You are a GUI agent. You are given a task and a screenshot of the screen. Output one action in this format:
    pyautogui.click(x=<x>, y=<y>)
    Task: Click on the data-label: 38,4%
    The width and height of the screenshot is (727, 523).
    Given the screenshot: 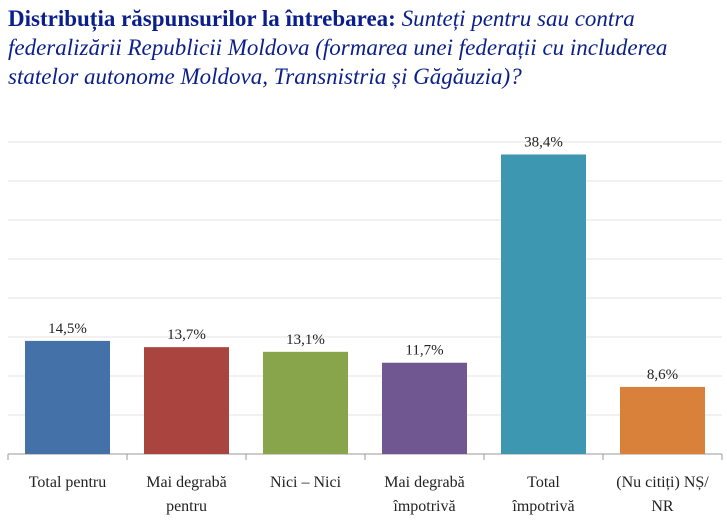 What is the action you would take?
    pyautogui.click(x=543, y=142)
    